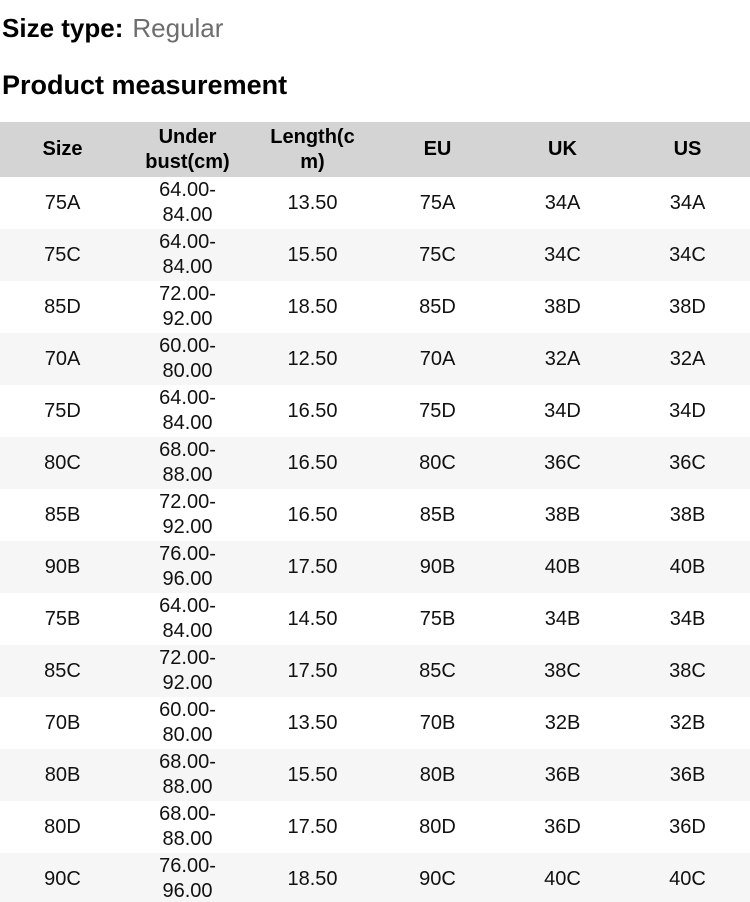 The height and width of the screenshot is (902, 750). What do you see at coordinates (437, 774) in the screenshot?
I see `table-cell: 80B` at bounding box center [437, 774].